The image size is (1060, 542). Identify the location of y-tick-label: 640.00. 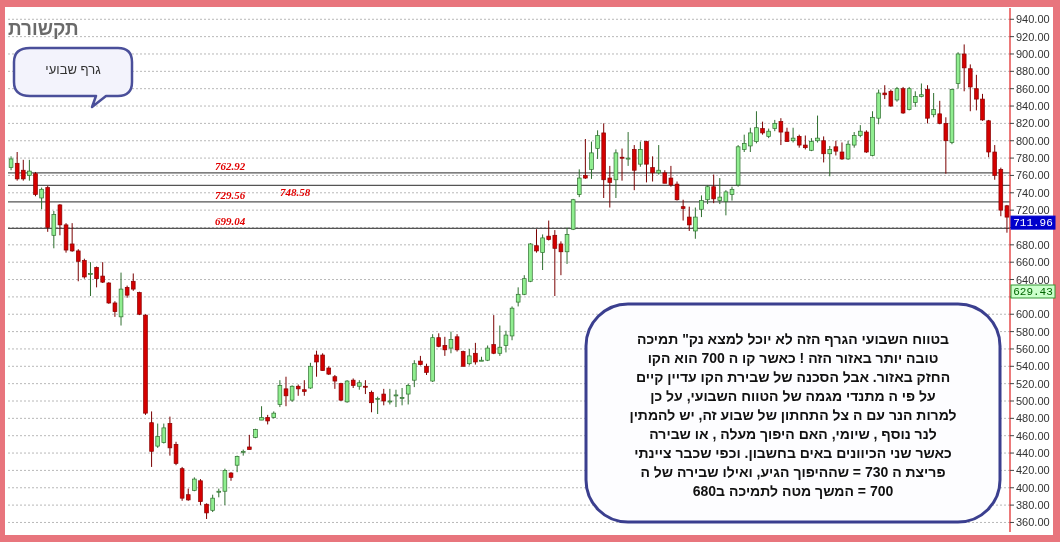
(1033, 279).